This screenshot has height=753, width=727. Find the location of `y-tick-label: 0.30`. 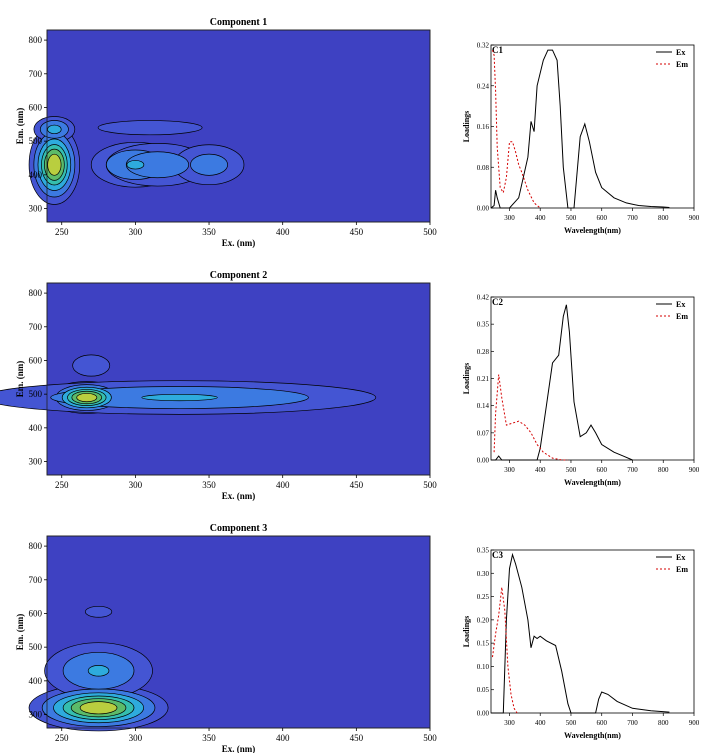

y-tick-label: 0.30 is located at coordinates (483, 574).